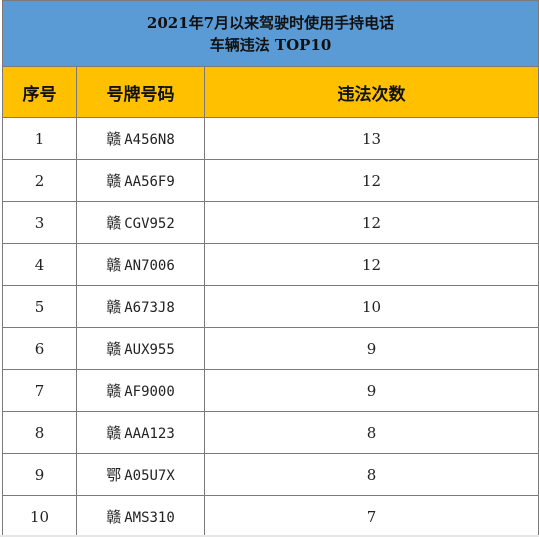 The image size is (539, 537). I want to click on cell-plate: 赣 AF9000, so click(140, 390).